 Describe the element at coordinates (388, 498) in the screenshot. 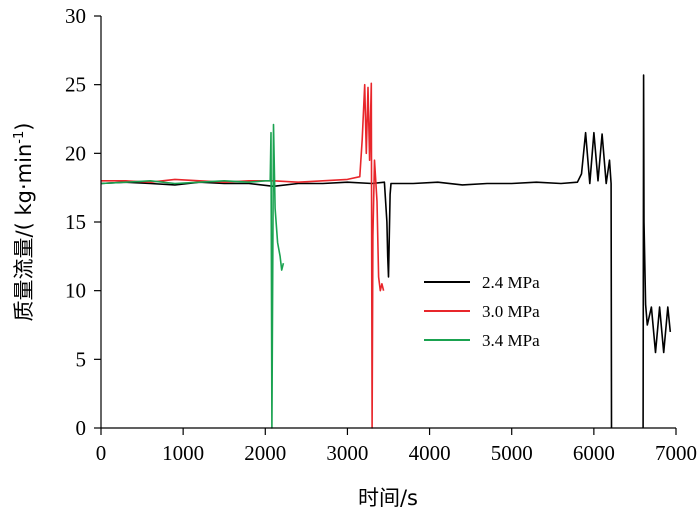

I see `x-axis-title: 时间/s` at that location.